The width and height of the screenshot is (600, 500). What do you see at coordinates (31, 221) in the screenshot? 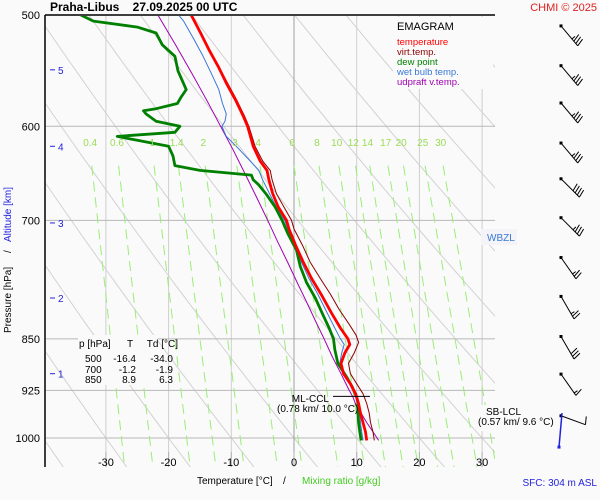
I see `y-tick-label: 700` at bounding box center [31, 221].